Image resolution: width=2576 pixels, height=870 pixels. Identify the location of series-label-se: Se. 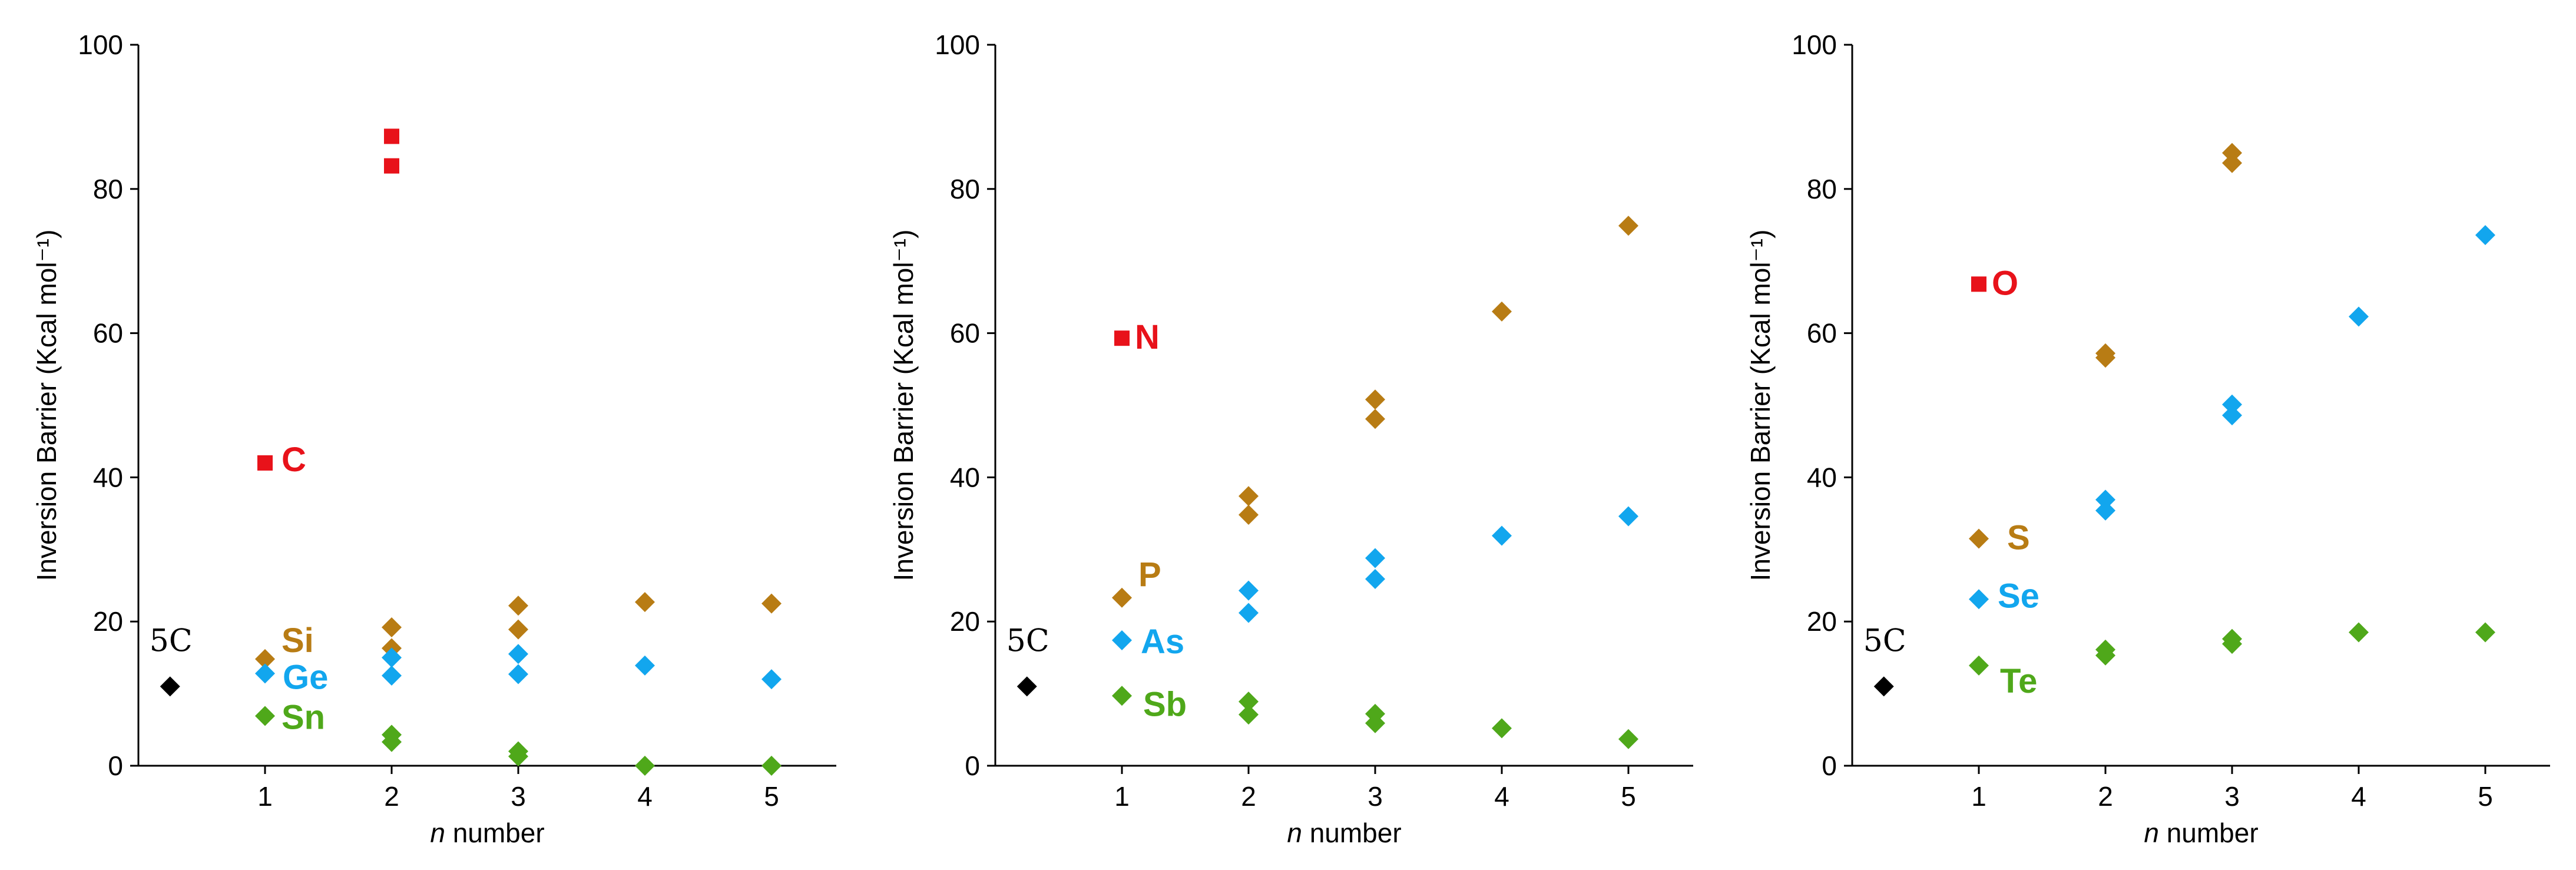
(2018, 596).